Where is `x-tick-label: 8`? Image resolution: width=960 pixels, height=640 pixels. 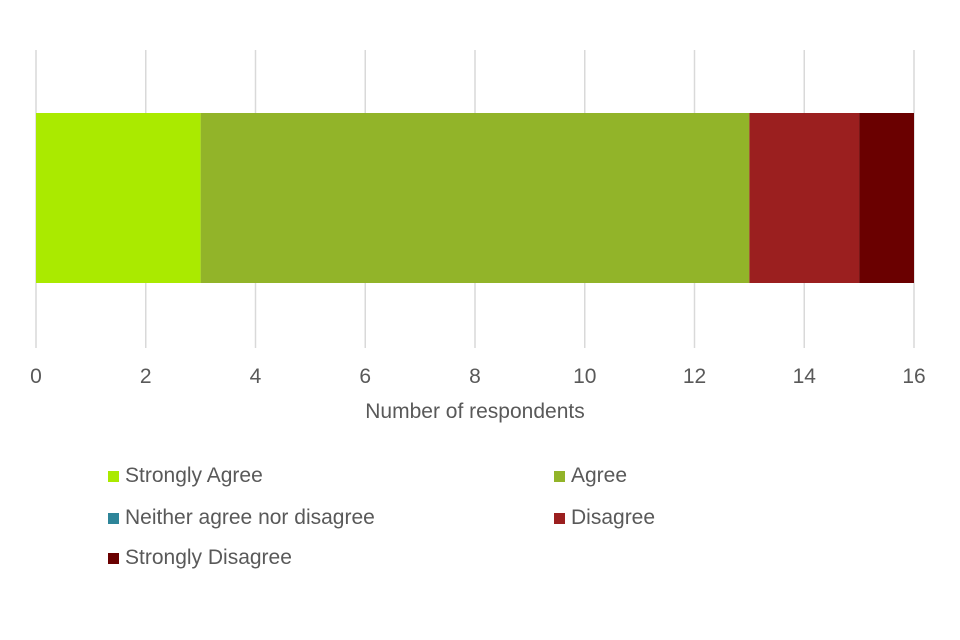 x-tick-label: 8 is located at coordinates (475, 376).